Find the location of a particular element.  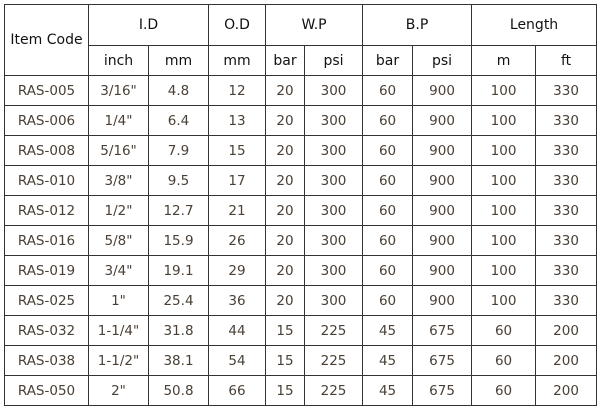

item-code-cell: RAS-006 is located at coordinates (46, 120).